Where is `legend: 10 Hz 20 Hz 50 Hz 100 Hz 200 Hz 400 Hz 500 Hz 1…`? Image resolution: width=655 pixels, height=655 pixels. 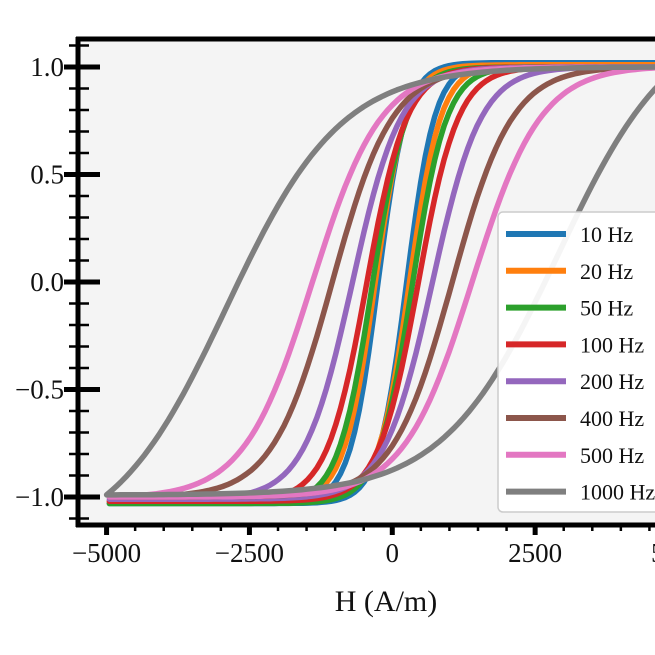 legend: 10 Hz 20 Hz 50 Hz 100 Hz 200 Hz 400 Hz 500 Hz 1… is located at coordinates (576, 362).